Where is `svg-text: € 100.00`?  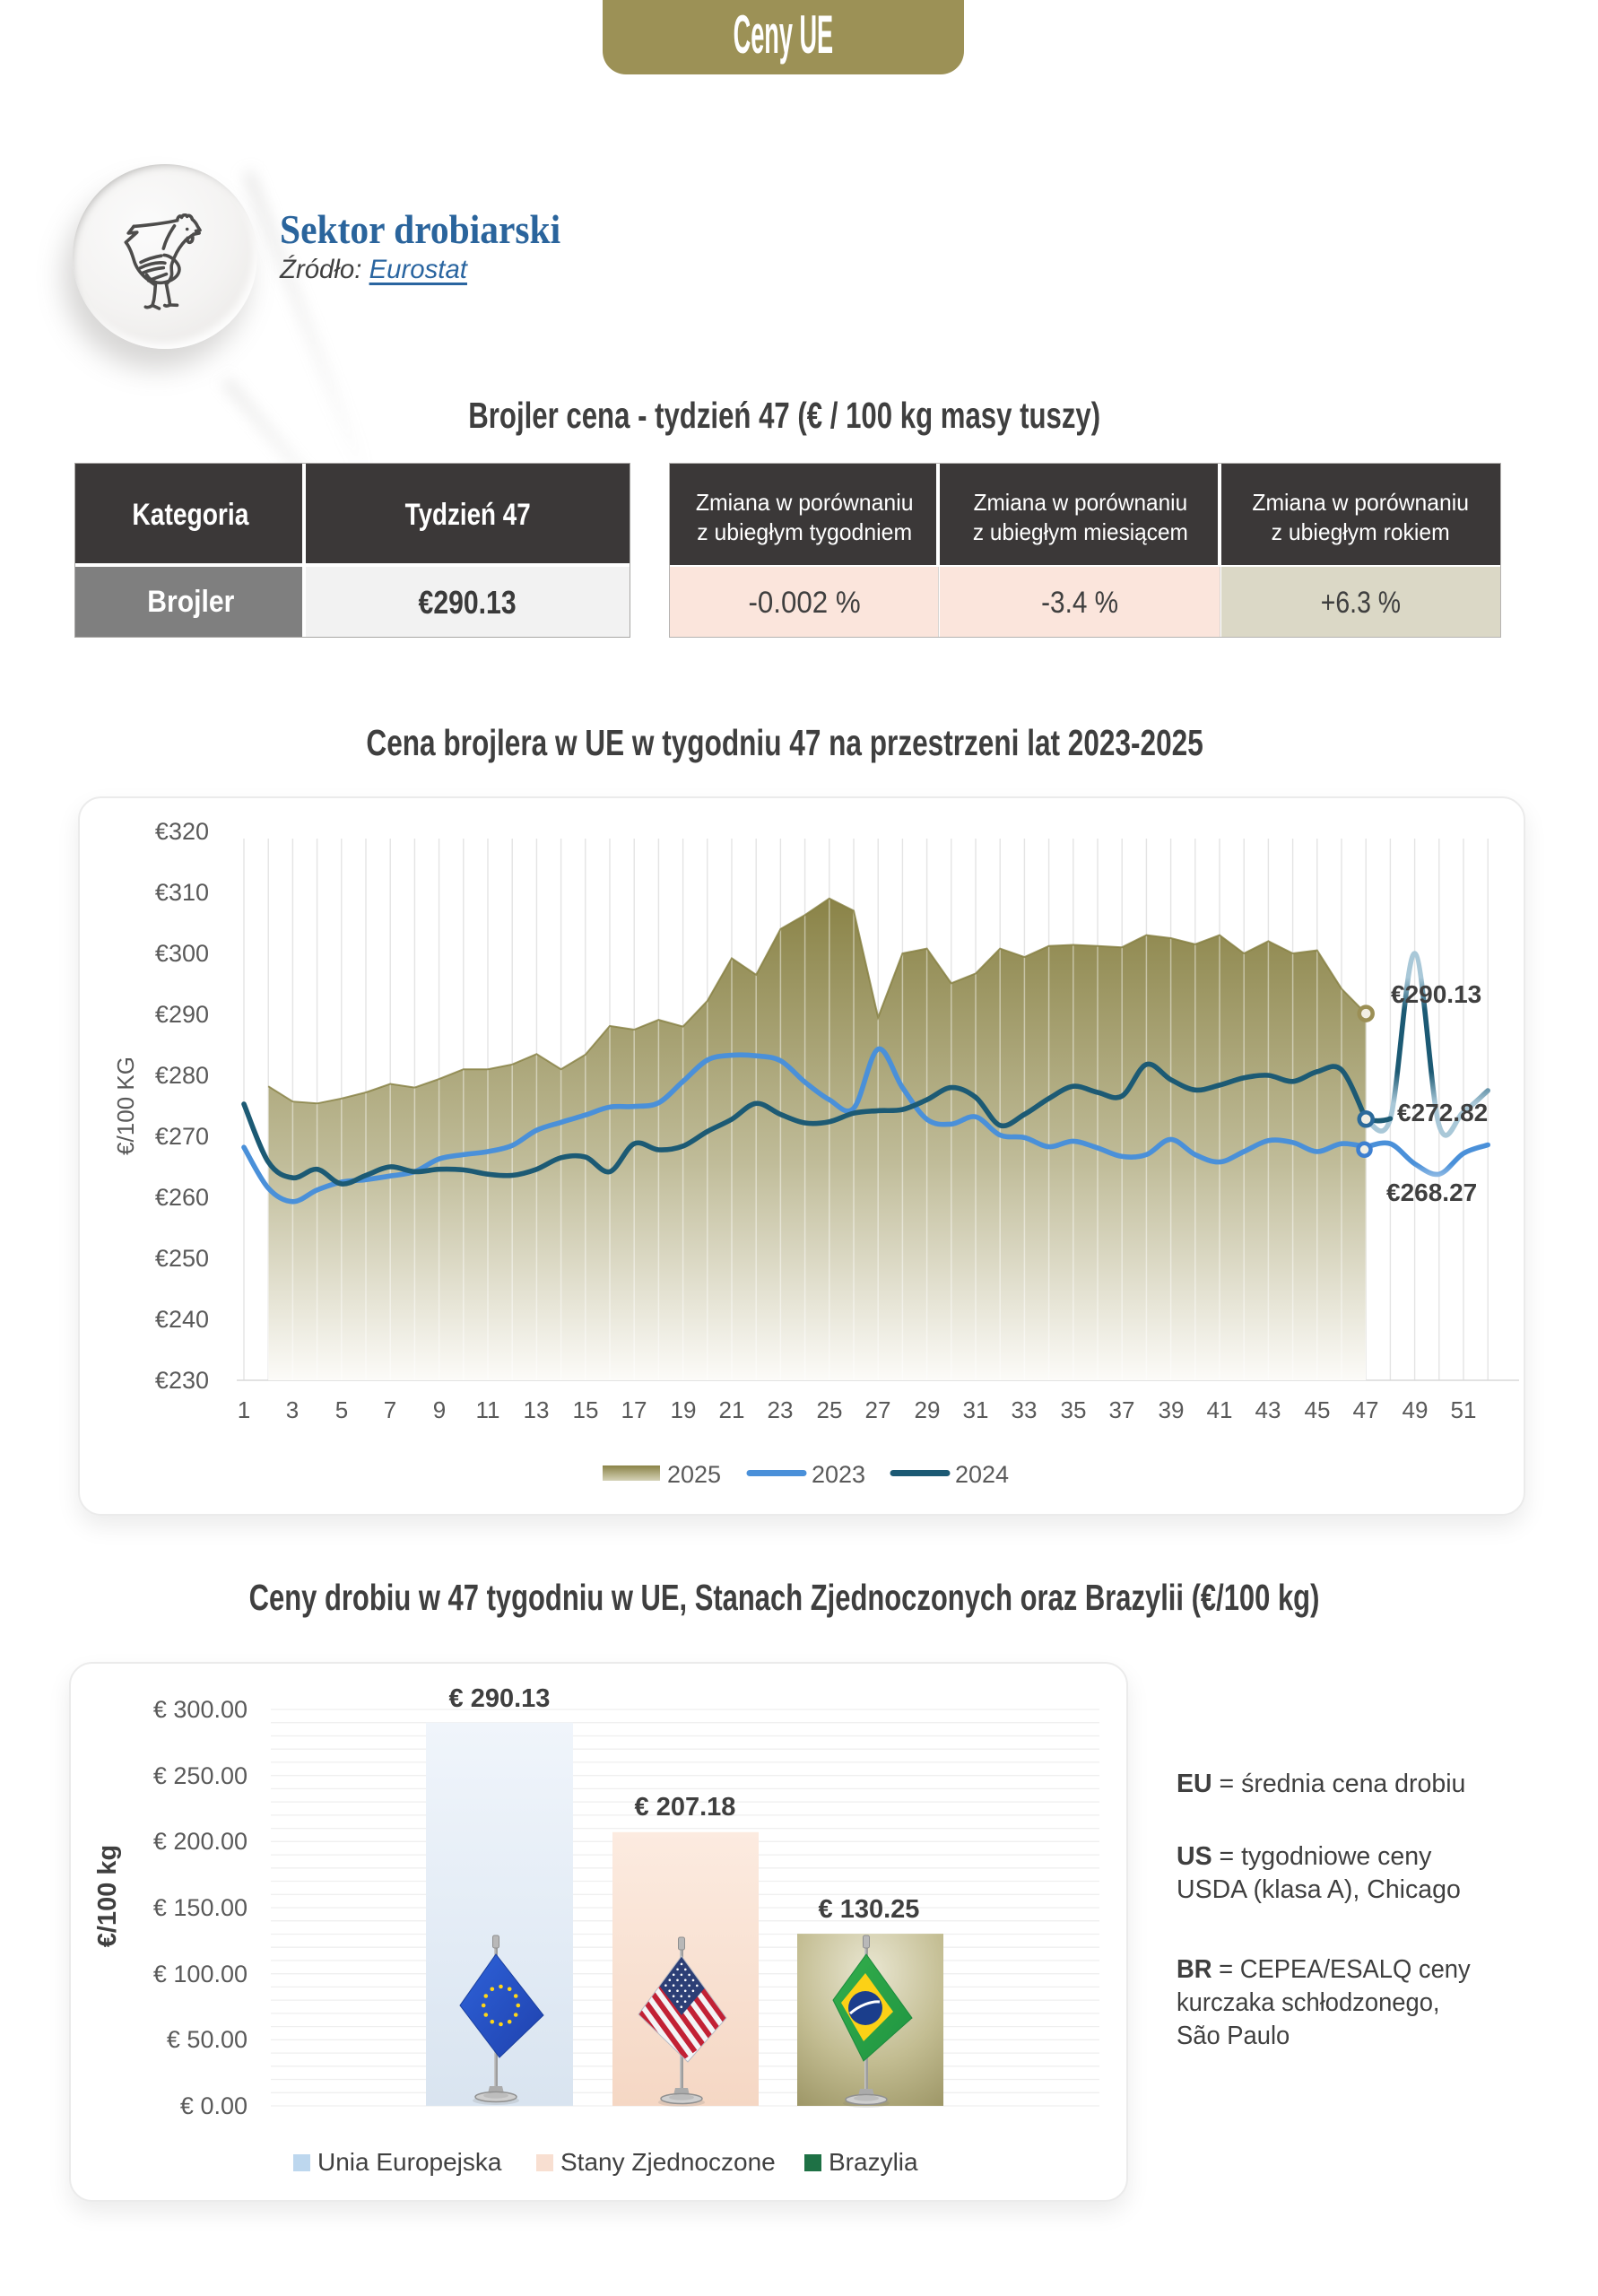 svg-text: € 100.00 is located at coordinates (200, 1974).